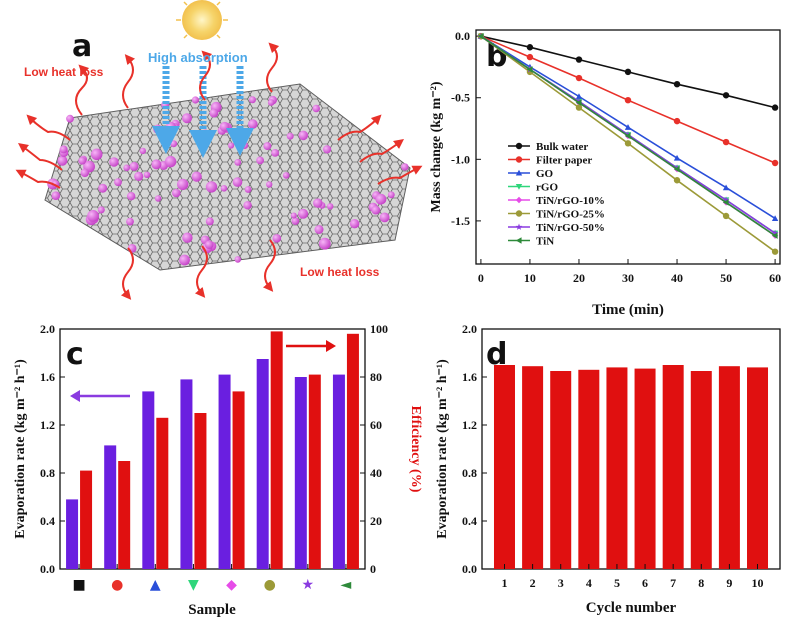  Describe the element at coordinates (496, 56) in the screenshot. I see `panel-label-b: b` at that location.